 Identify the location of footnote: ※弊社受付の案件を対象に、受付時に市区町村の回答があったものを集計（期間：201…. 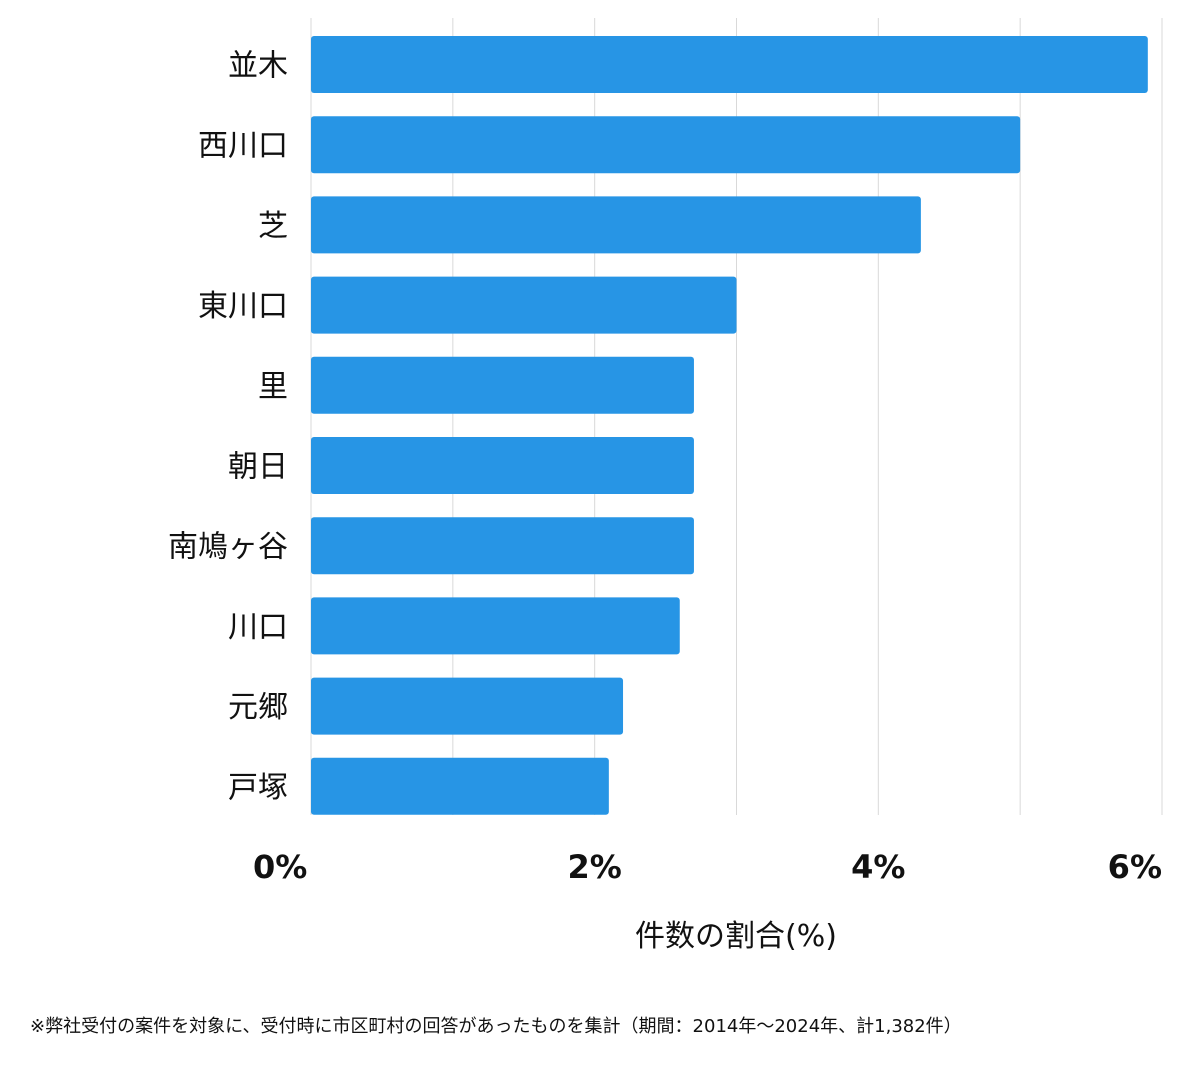
(496, 1026).